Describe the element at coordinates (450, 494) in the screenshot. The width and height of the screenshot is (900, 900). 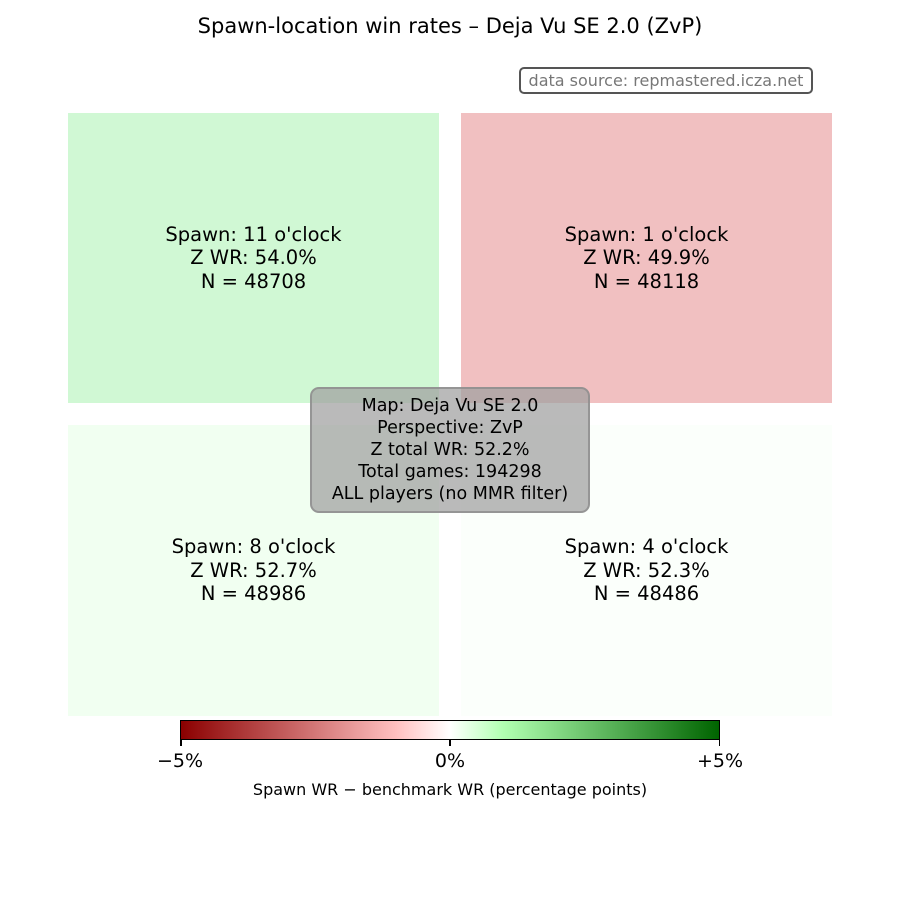
I see `summary-player-filter: ALL players (no MMR filter)` at that location.